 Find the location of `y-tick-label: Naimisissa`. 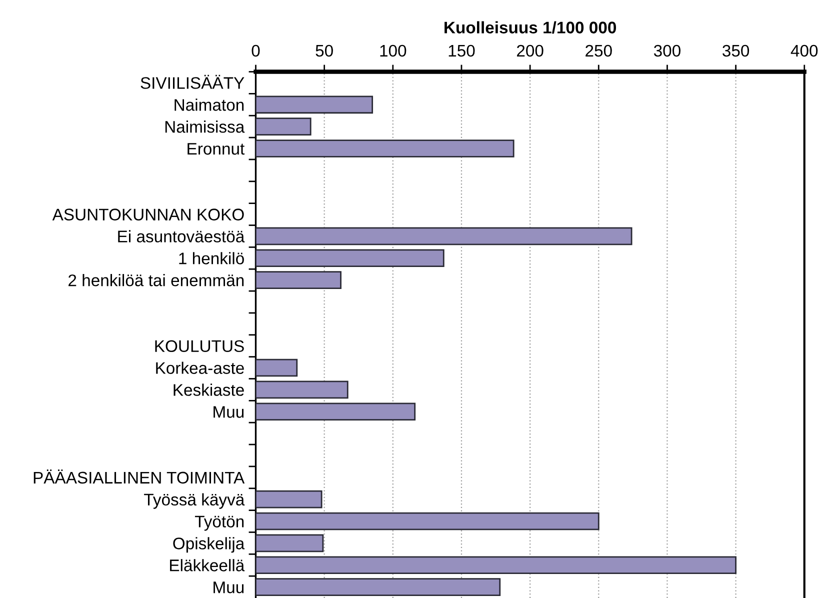

y-tick-label: Naimisissa is located at coordinates (205, 126).